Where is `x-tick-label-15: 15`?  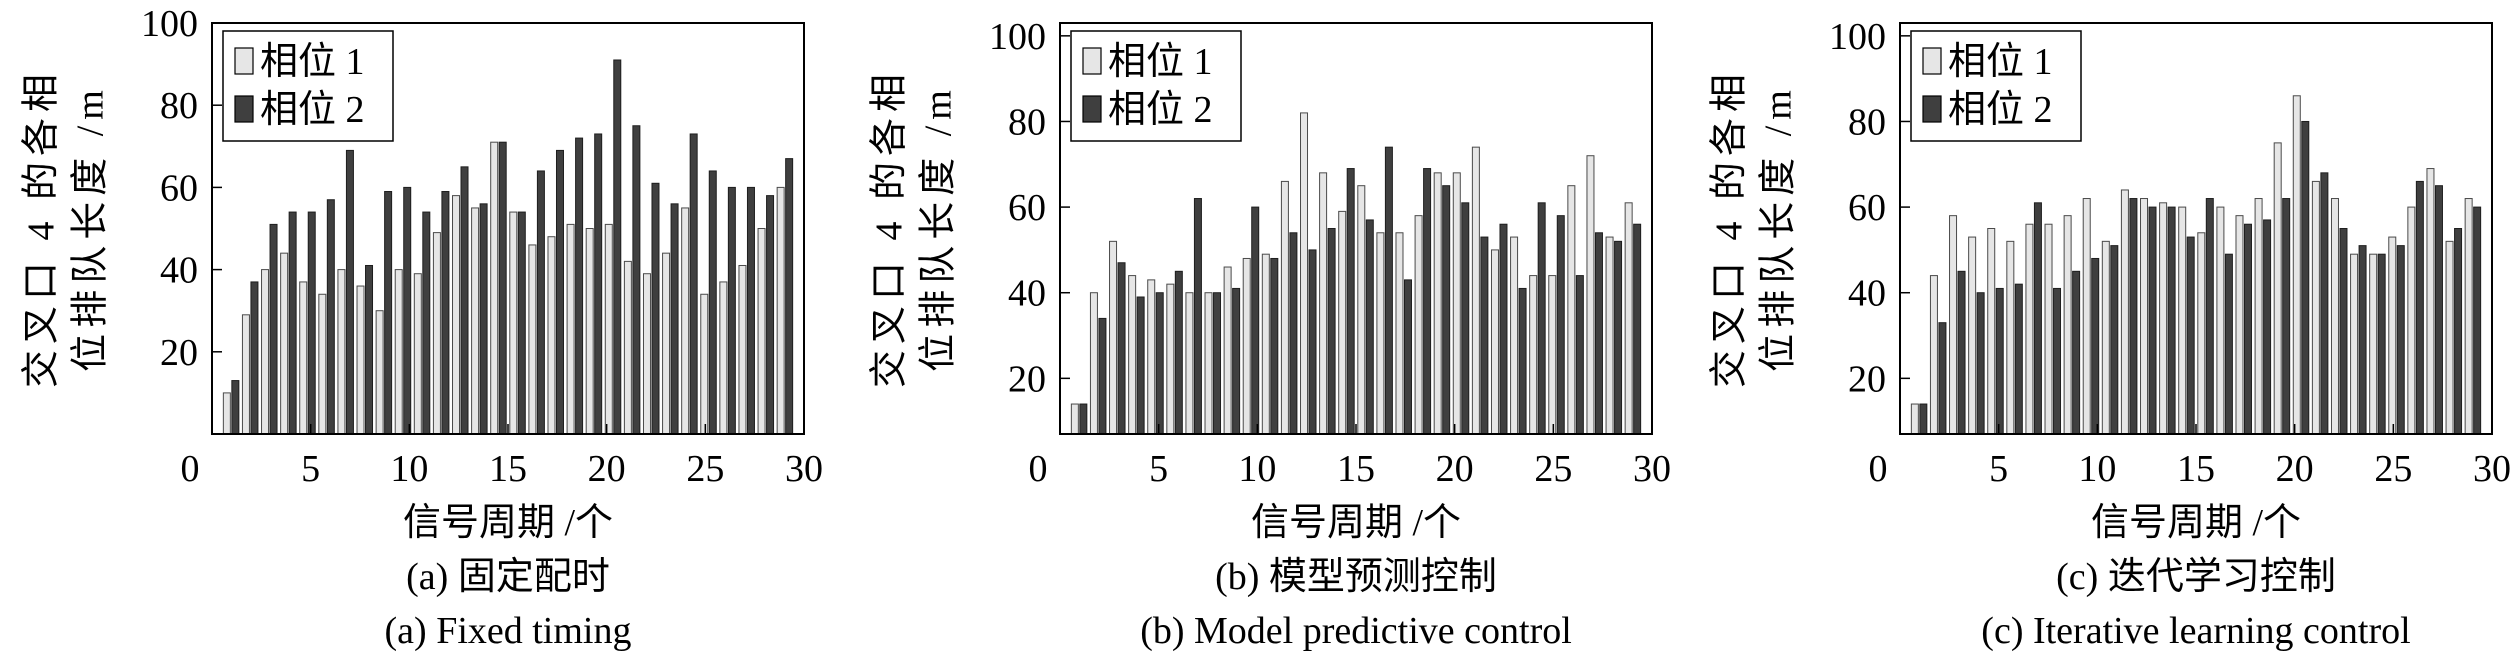 x-tick-label-15: 15 is located at coordinates (508, 469).